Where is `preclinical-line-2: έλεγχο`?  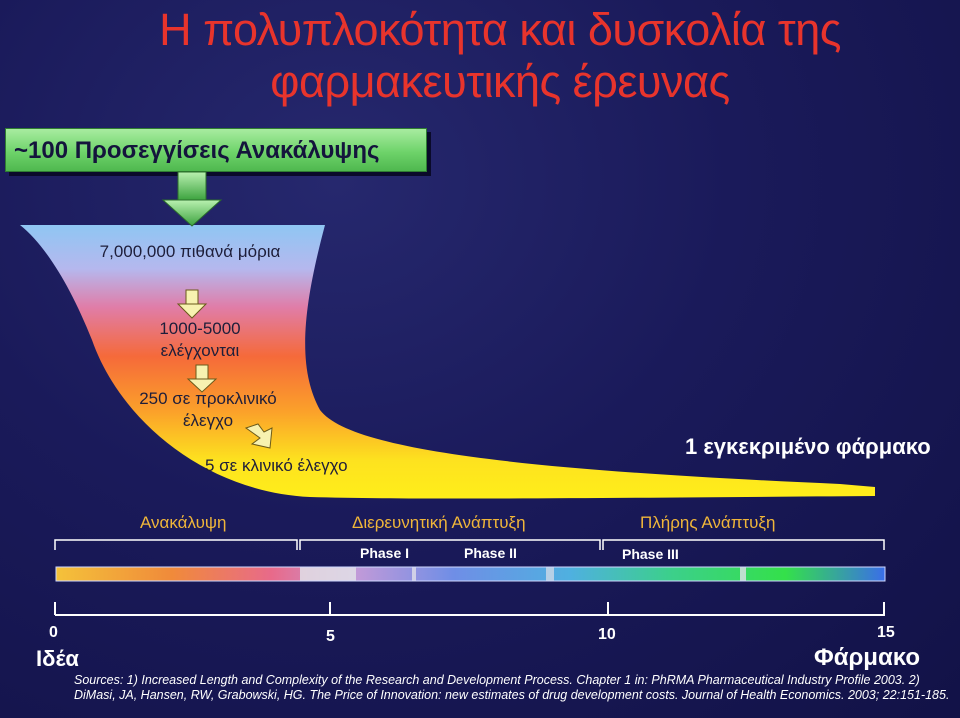 preclinical-line-2: έλεγχο is located at coordinates (208, 420).